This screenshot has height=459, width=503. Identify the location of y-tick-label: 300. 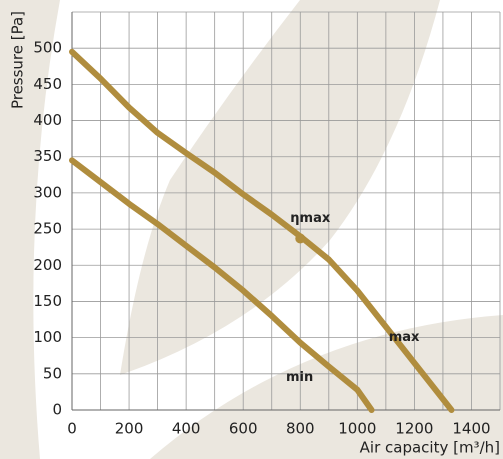
(47, 192).